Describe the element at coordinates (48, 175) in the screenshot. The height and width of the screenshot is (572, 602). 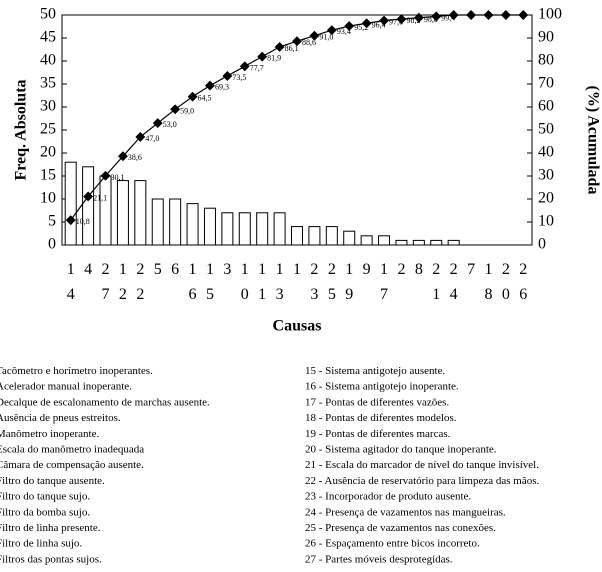
I see `y-tick-label: 15` at that location.